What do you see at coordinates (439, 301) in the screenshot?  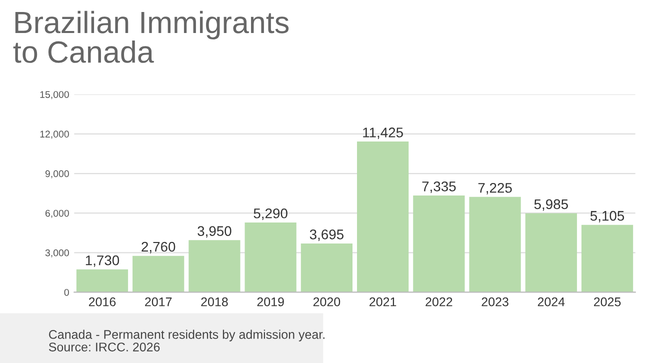 I see `x-tick-label: 2022` at bounding box center [439, 301].